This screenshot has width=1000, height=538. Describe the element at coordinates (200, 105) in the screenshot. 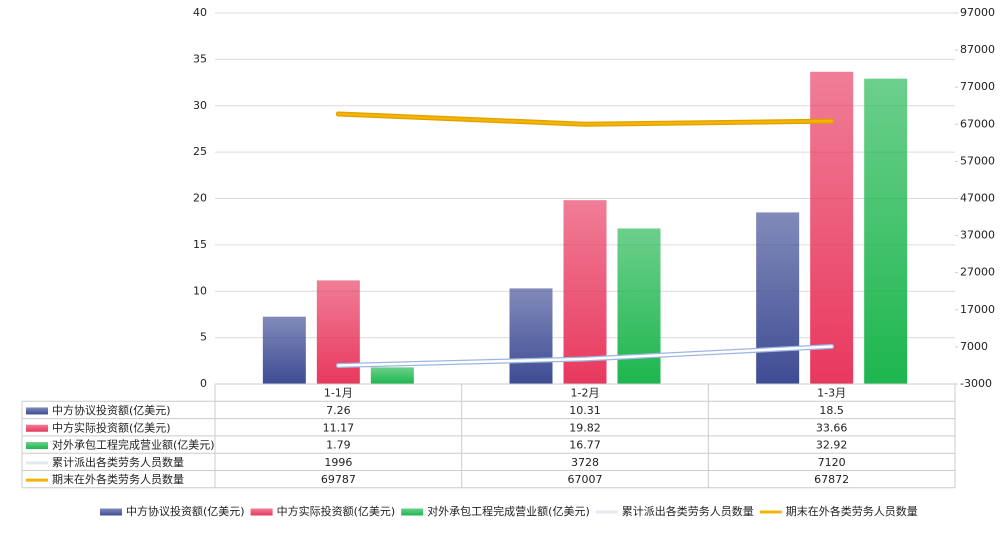

I see `y-tick-label: 30` at that location.